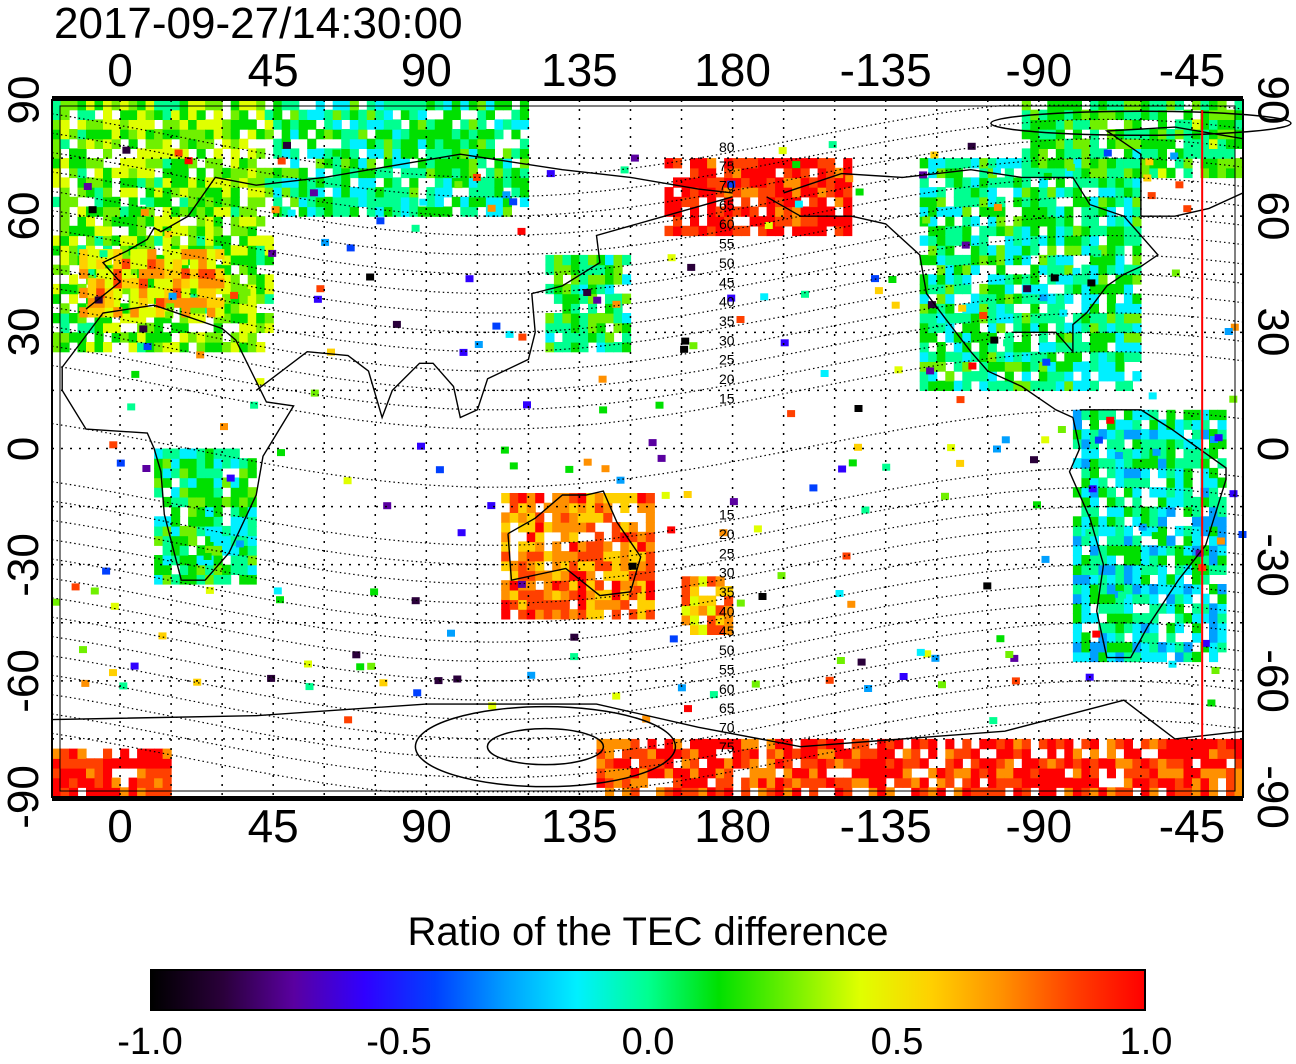 The height and width of the screenshot is (1064, 1296). What do you see at coordinates (120, 70) in the screenshot?
I see `top-lon-tick-label: 0` at bounding box center [120, 70].